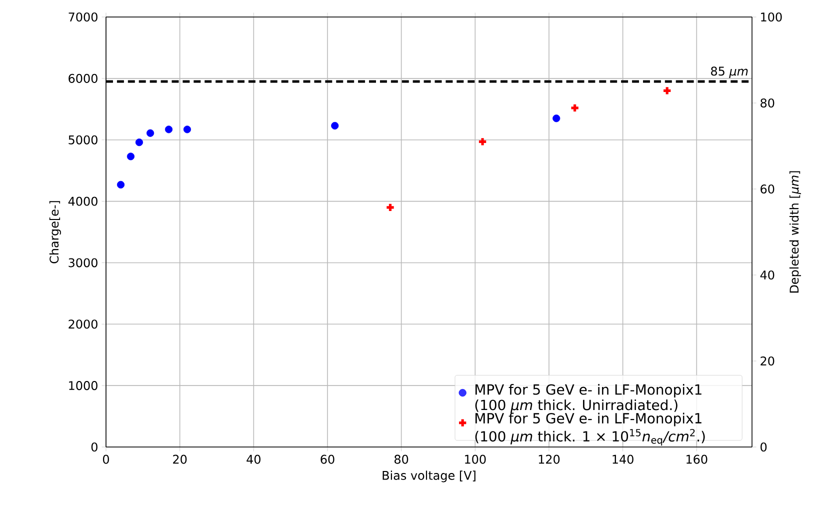 Image resolution: width=838 pixels, height=505 pixels. What do you see at coordinates (106, 459) in the screenshot?
I see `x-tick-label: 0` at bounding box center [106, 459].